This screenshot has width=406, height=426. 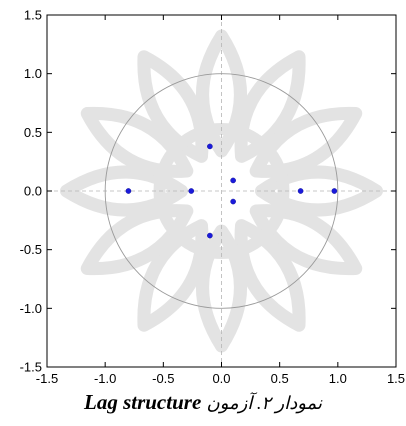 What do you see at coordinates (31, 249) in the screenshot?
I see `y-tick-label: -0.5` at bounding box center [31, 249].